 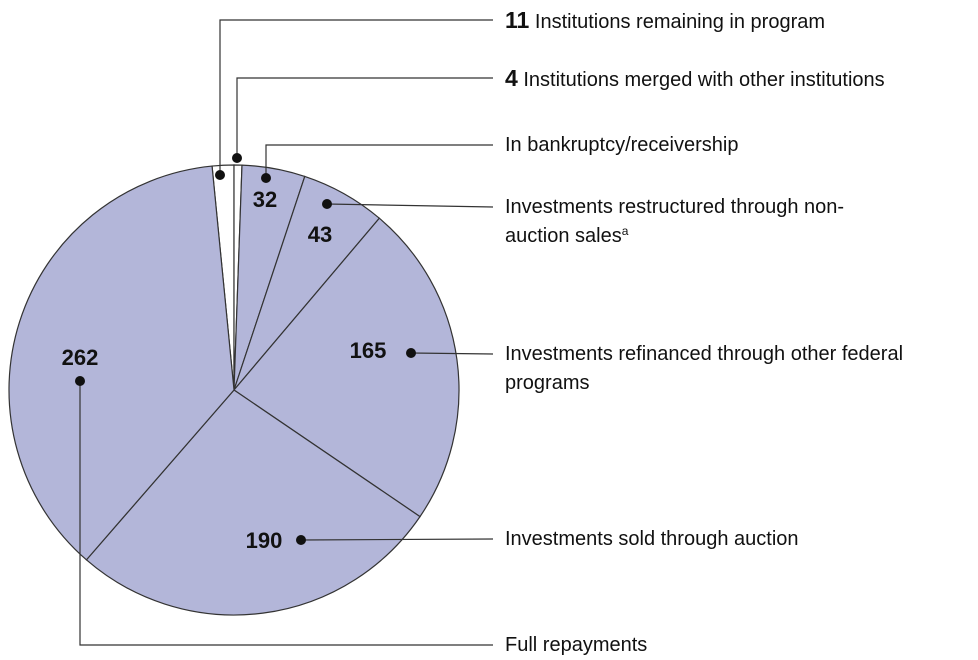 I want to click on data-label: 190, so click(x=264, y=540).